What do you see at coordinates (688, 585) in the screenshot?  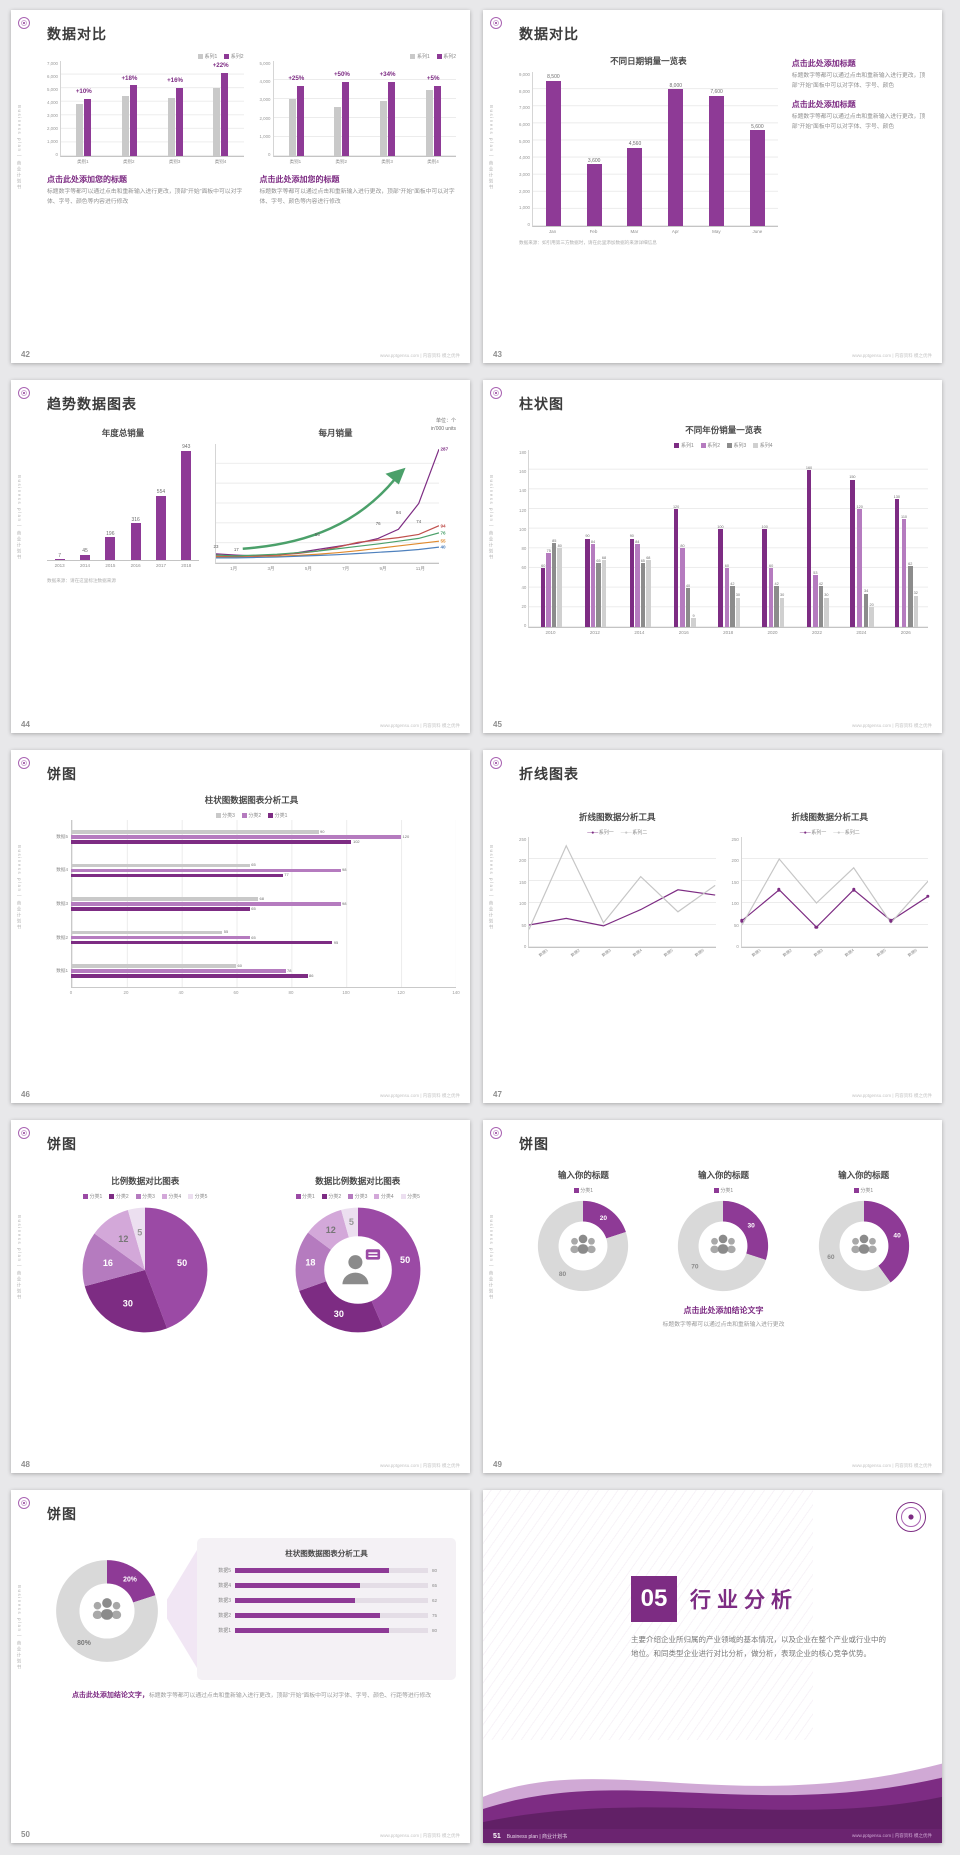 I see `bar-value-label: 40` at bounding box center [688, 585].